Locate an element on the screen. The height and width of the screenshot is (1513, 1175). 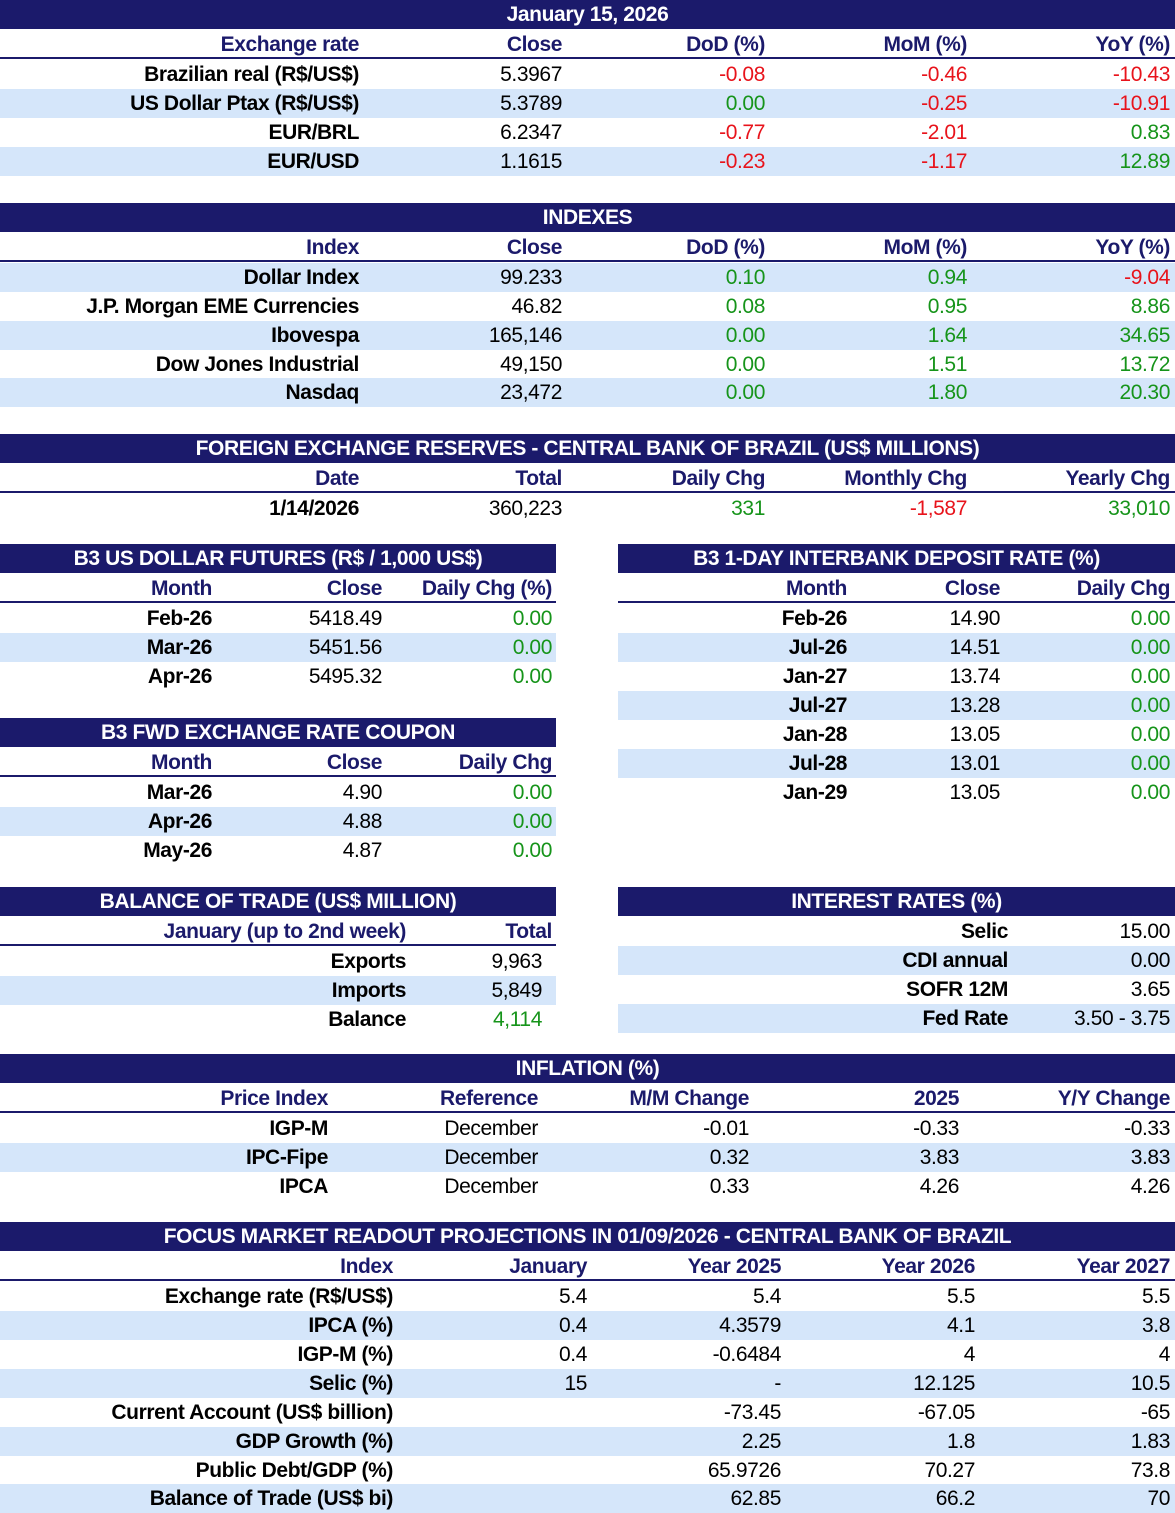
table-row: Apr-26 4.88 0.00 is located at coordinates (278, 821).